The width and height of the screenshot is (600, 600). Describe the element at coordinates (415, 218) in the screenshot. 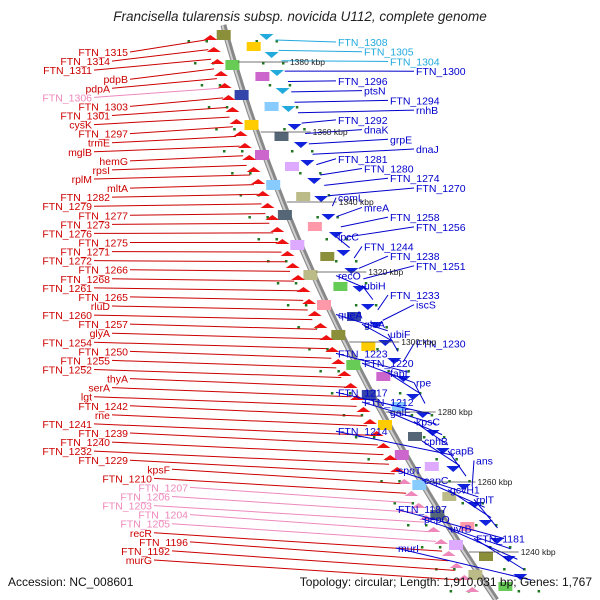

I see `right-gene-label: FTN_1258` at that location.